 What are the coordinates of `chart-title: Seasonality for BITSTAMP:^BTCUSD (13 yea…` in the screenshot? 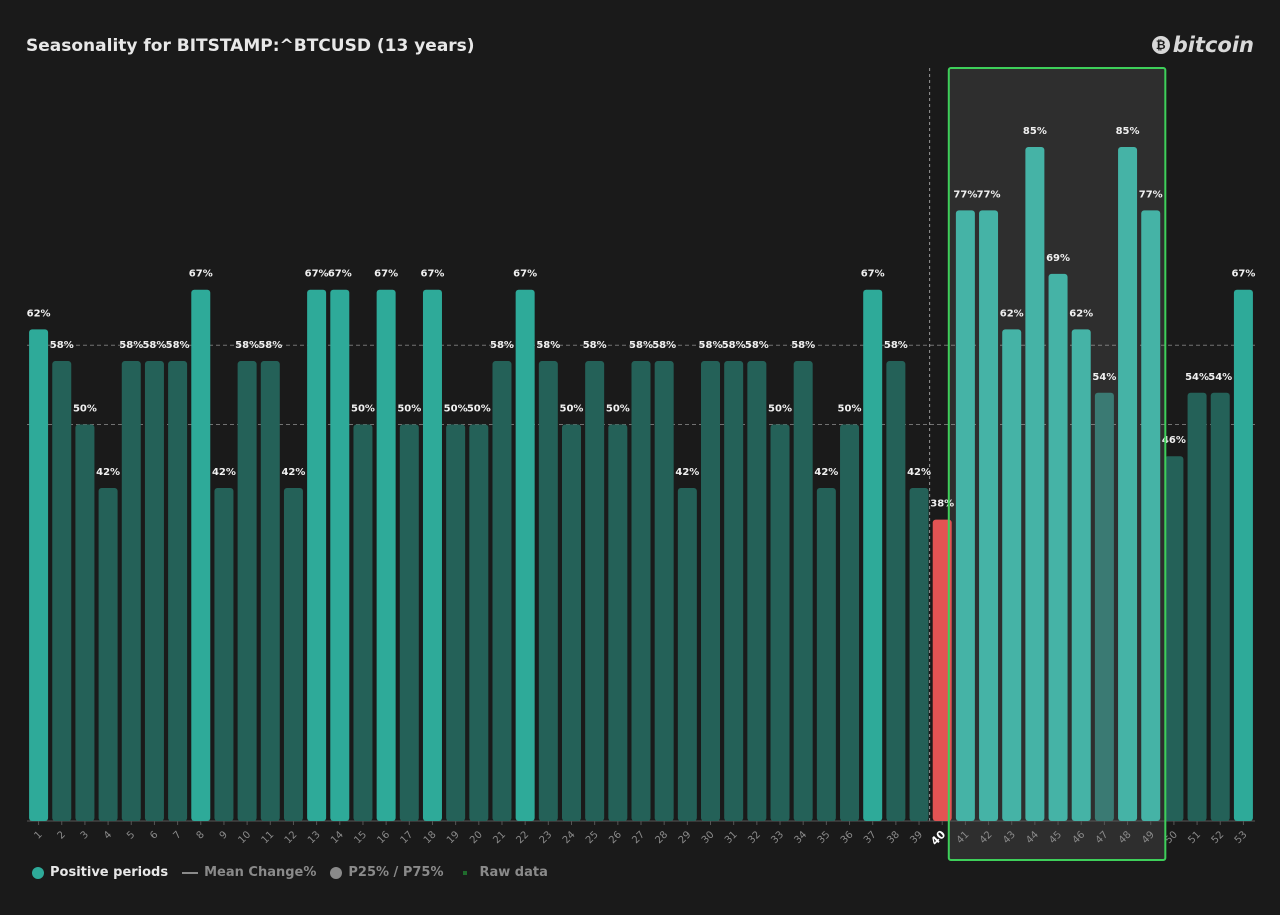 It's located at (250, 46).